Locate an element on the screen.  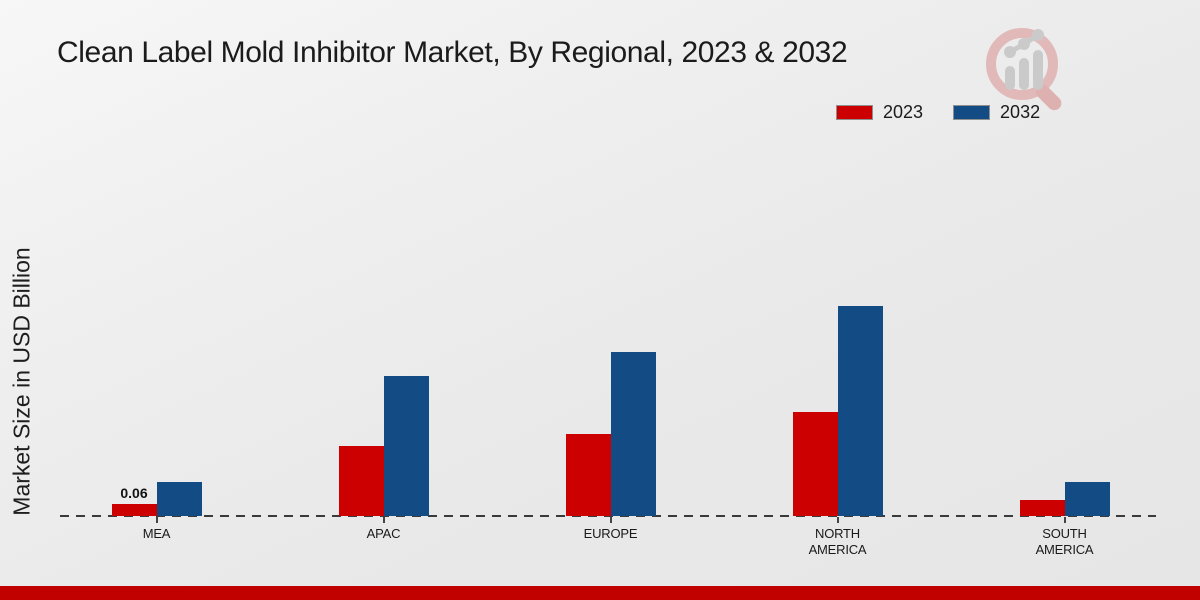
bar-2023-apac is located at coordinates (361, 481).